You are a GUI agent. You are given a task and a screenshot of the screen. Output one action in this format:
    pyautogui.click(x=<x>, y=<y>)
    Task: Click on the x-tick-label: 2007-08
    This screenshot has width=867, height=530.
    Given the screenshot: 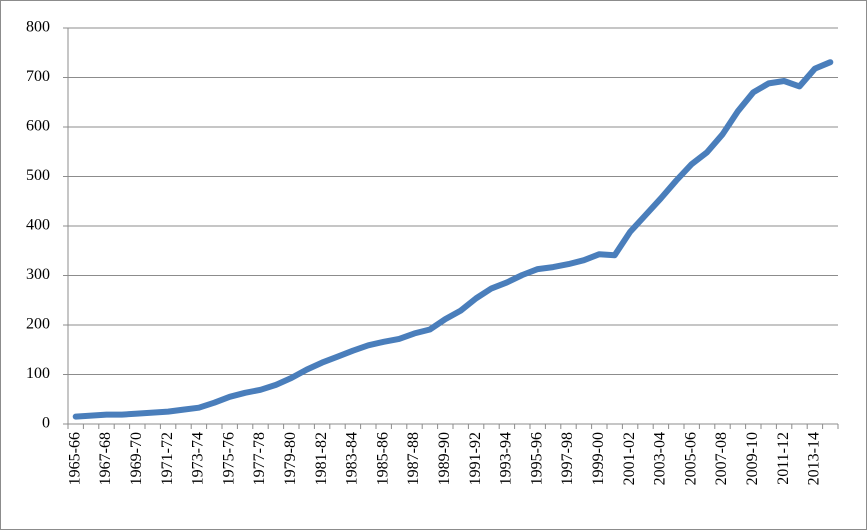 What is the action you would take?
    pyautogui.click(x=721, y=458)
    